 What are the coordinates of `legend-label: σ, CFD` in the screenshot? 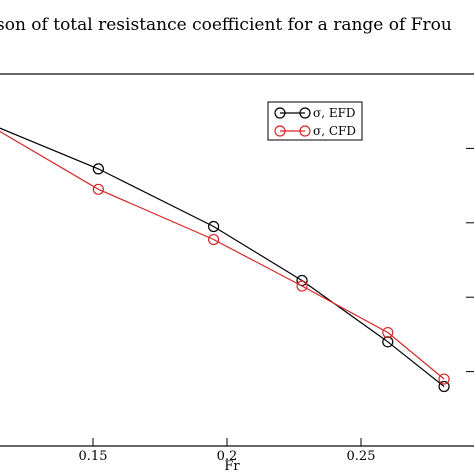 It's located at (334, 131).